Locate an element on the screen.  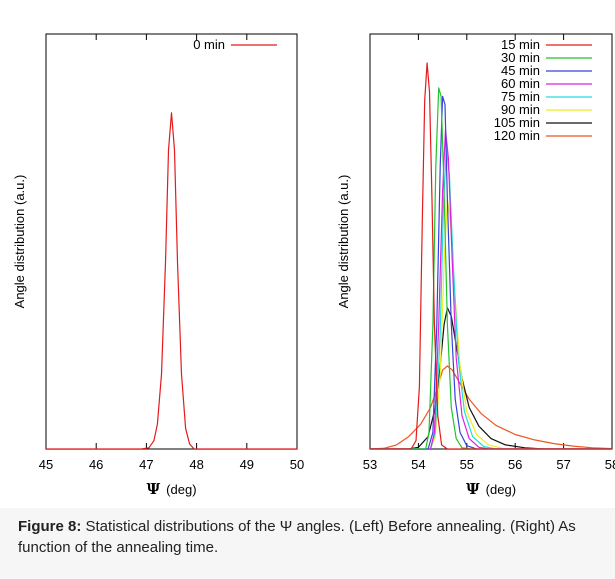
legend-label-120-min: 120 min is located at coordinates (517, 135).